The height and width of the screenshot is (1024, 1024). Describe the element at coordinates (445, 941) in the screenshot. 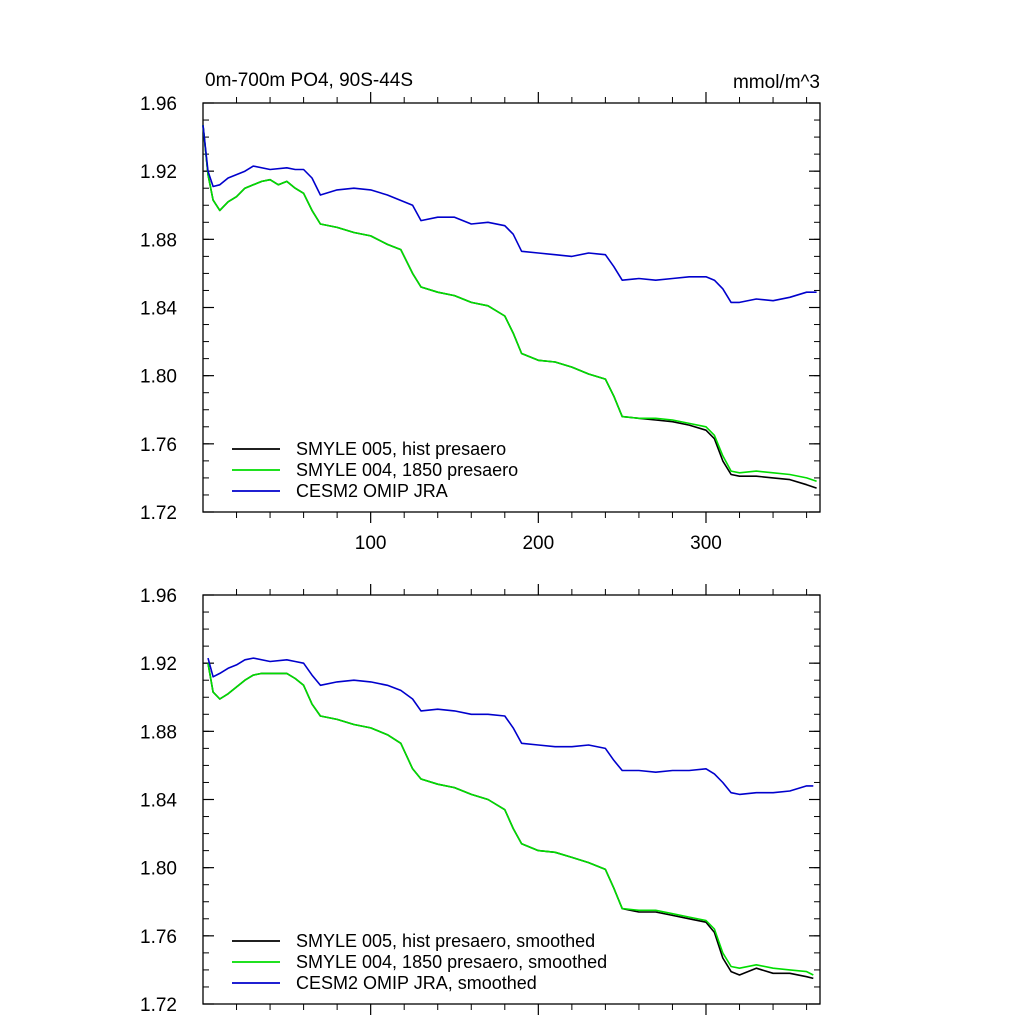

I see `legend-label: SMYLE 005, hist presaero, smoothed` at that location.